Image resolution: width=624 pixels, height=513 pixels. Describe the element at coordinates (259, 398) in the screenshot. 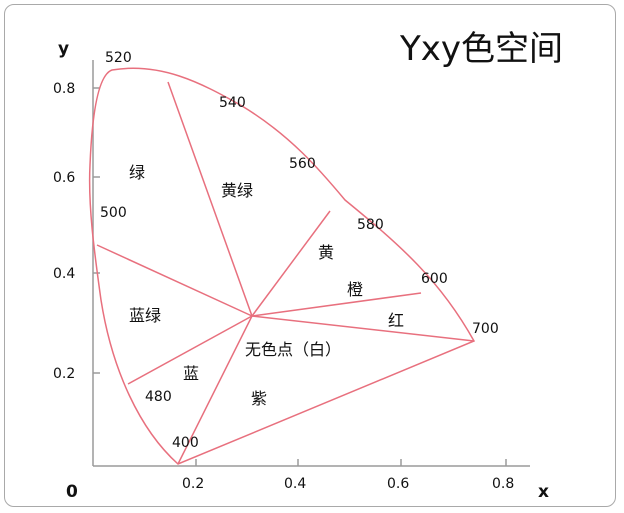

I see `region-label-purple: 紫` at that location.